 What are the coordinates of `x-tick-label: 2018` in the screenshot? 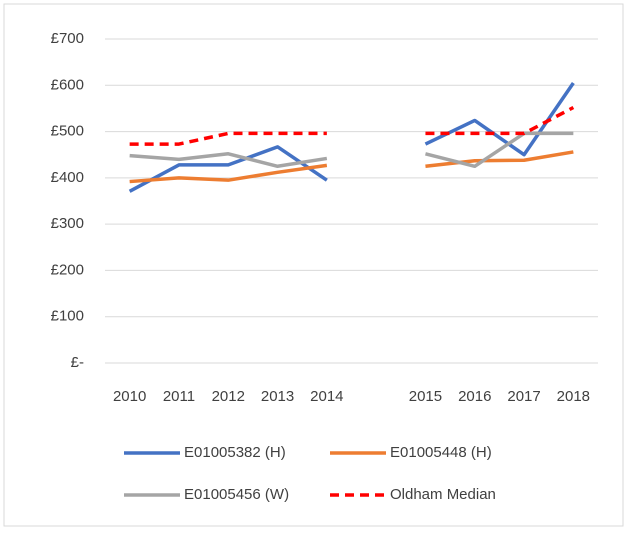 It's located at (573, 396).